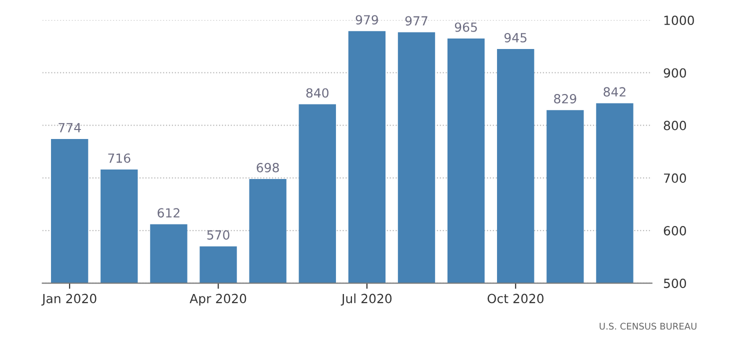 Image resolution: width=730 pixels, height=347 pixels. What do you see at coordinates (119, 158) in the screenshot?
I see `data-label: 716` at bounding box center [119, 158].